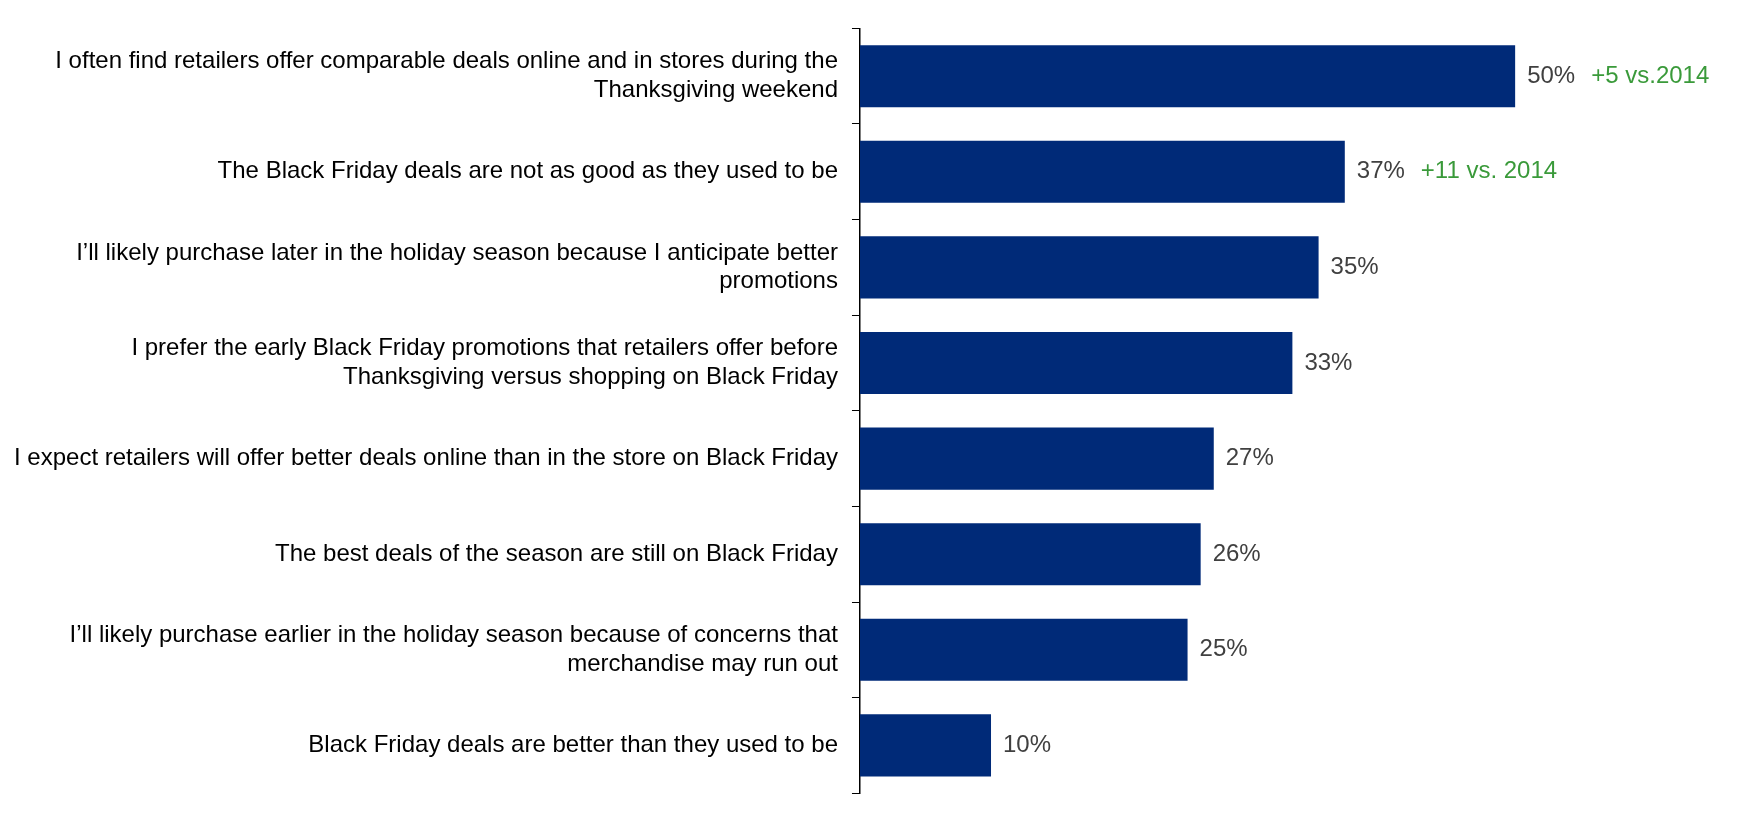 The width and height of the screenshot is (1761, 836). I want to click on y-tick-label: I expect retailers will offer better deals online than in the store on Black Friday, so click(426, 457).